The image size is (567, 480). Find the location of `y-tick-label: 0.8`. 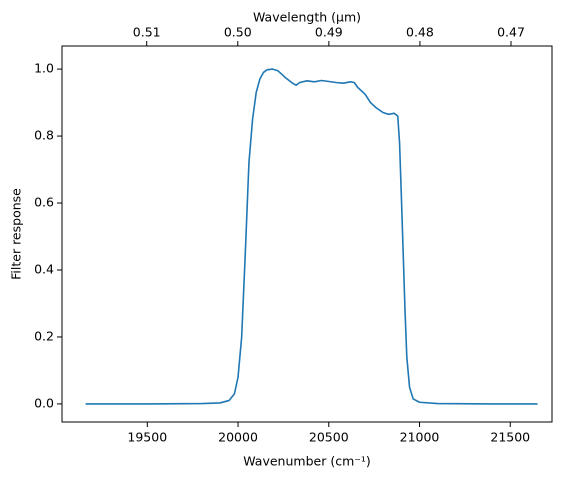

y-tick-label: 0.8 is located at coordinates (44, 135).